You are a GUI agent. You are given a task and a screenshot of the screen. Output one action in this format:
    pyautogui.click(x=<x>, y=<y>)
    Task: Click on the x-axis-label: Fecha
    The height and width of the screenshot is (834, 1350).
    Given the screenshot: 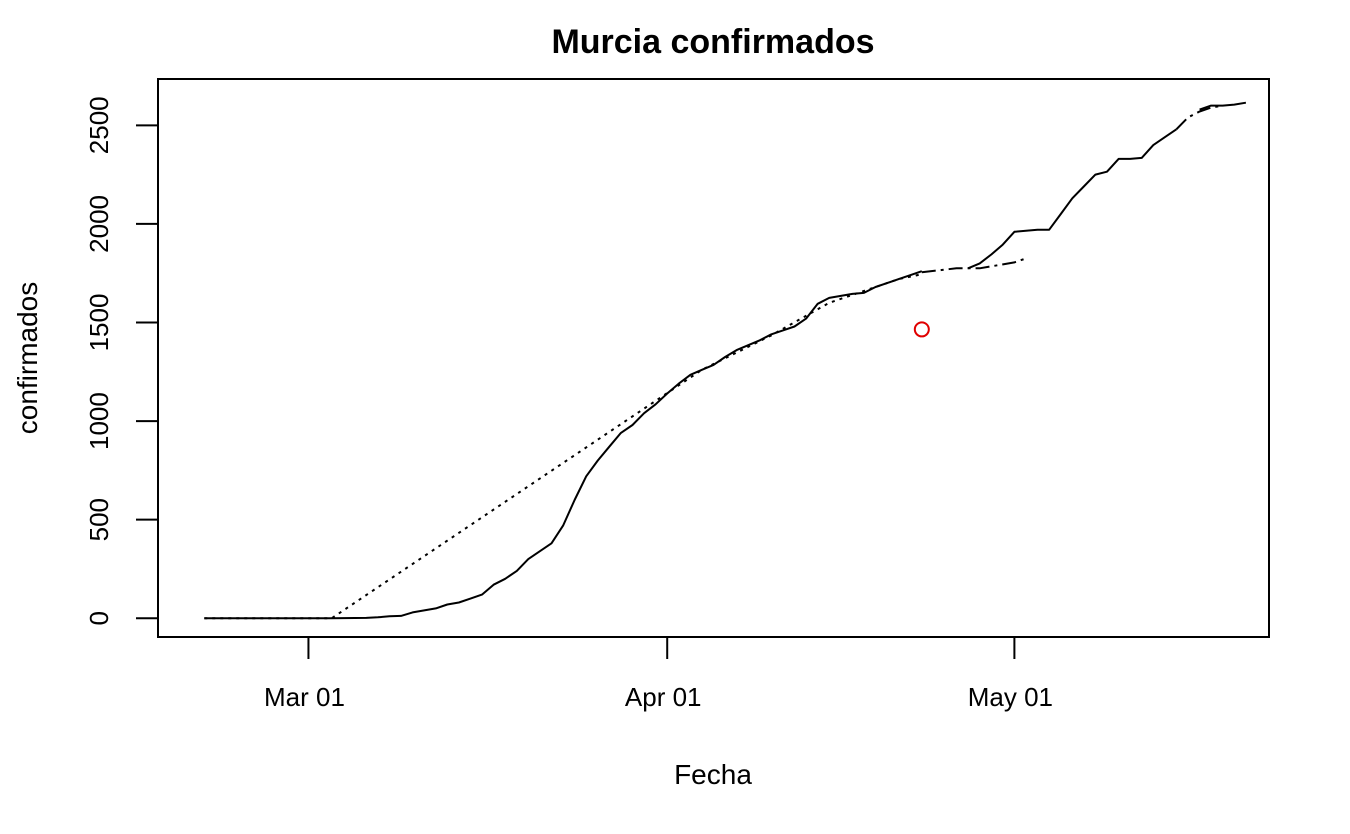 What is the action you would take?
    pyautogui.click(x=713, y=774)
    